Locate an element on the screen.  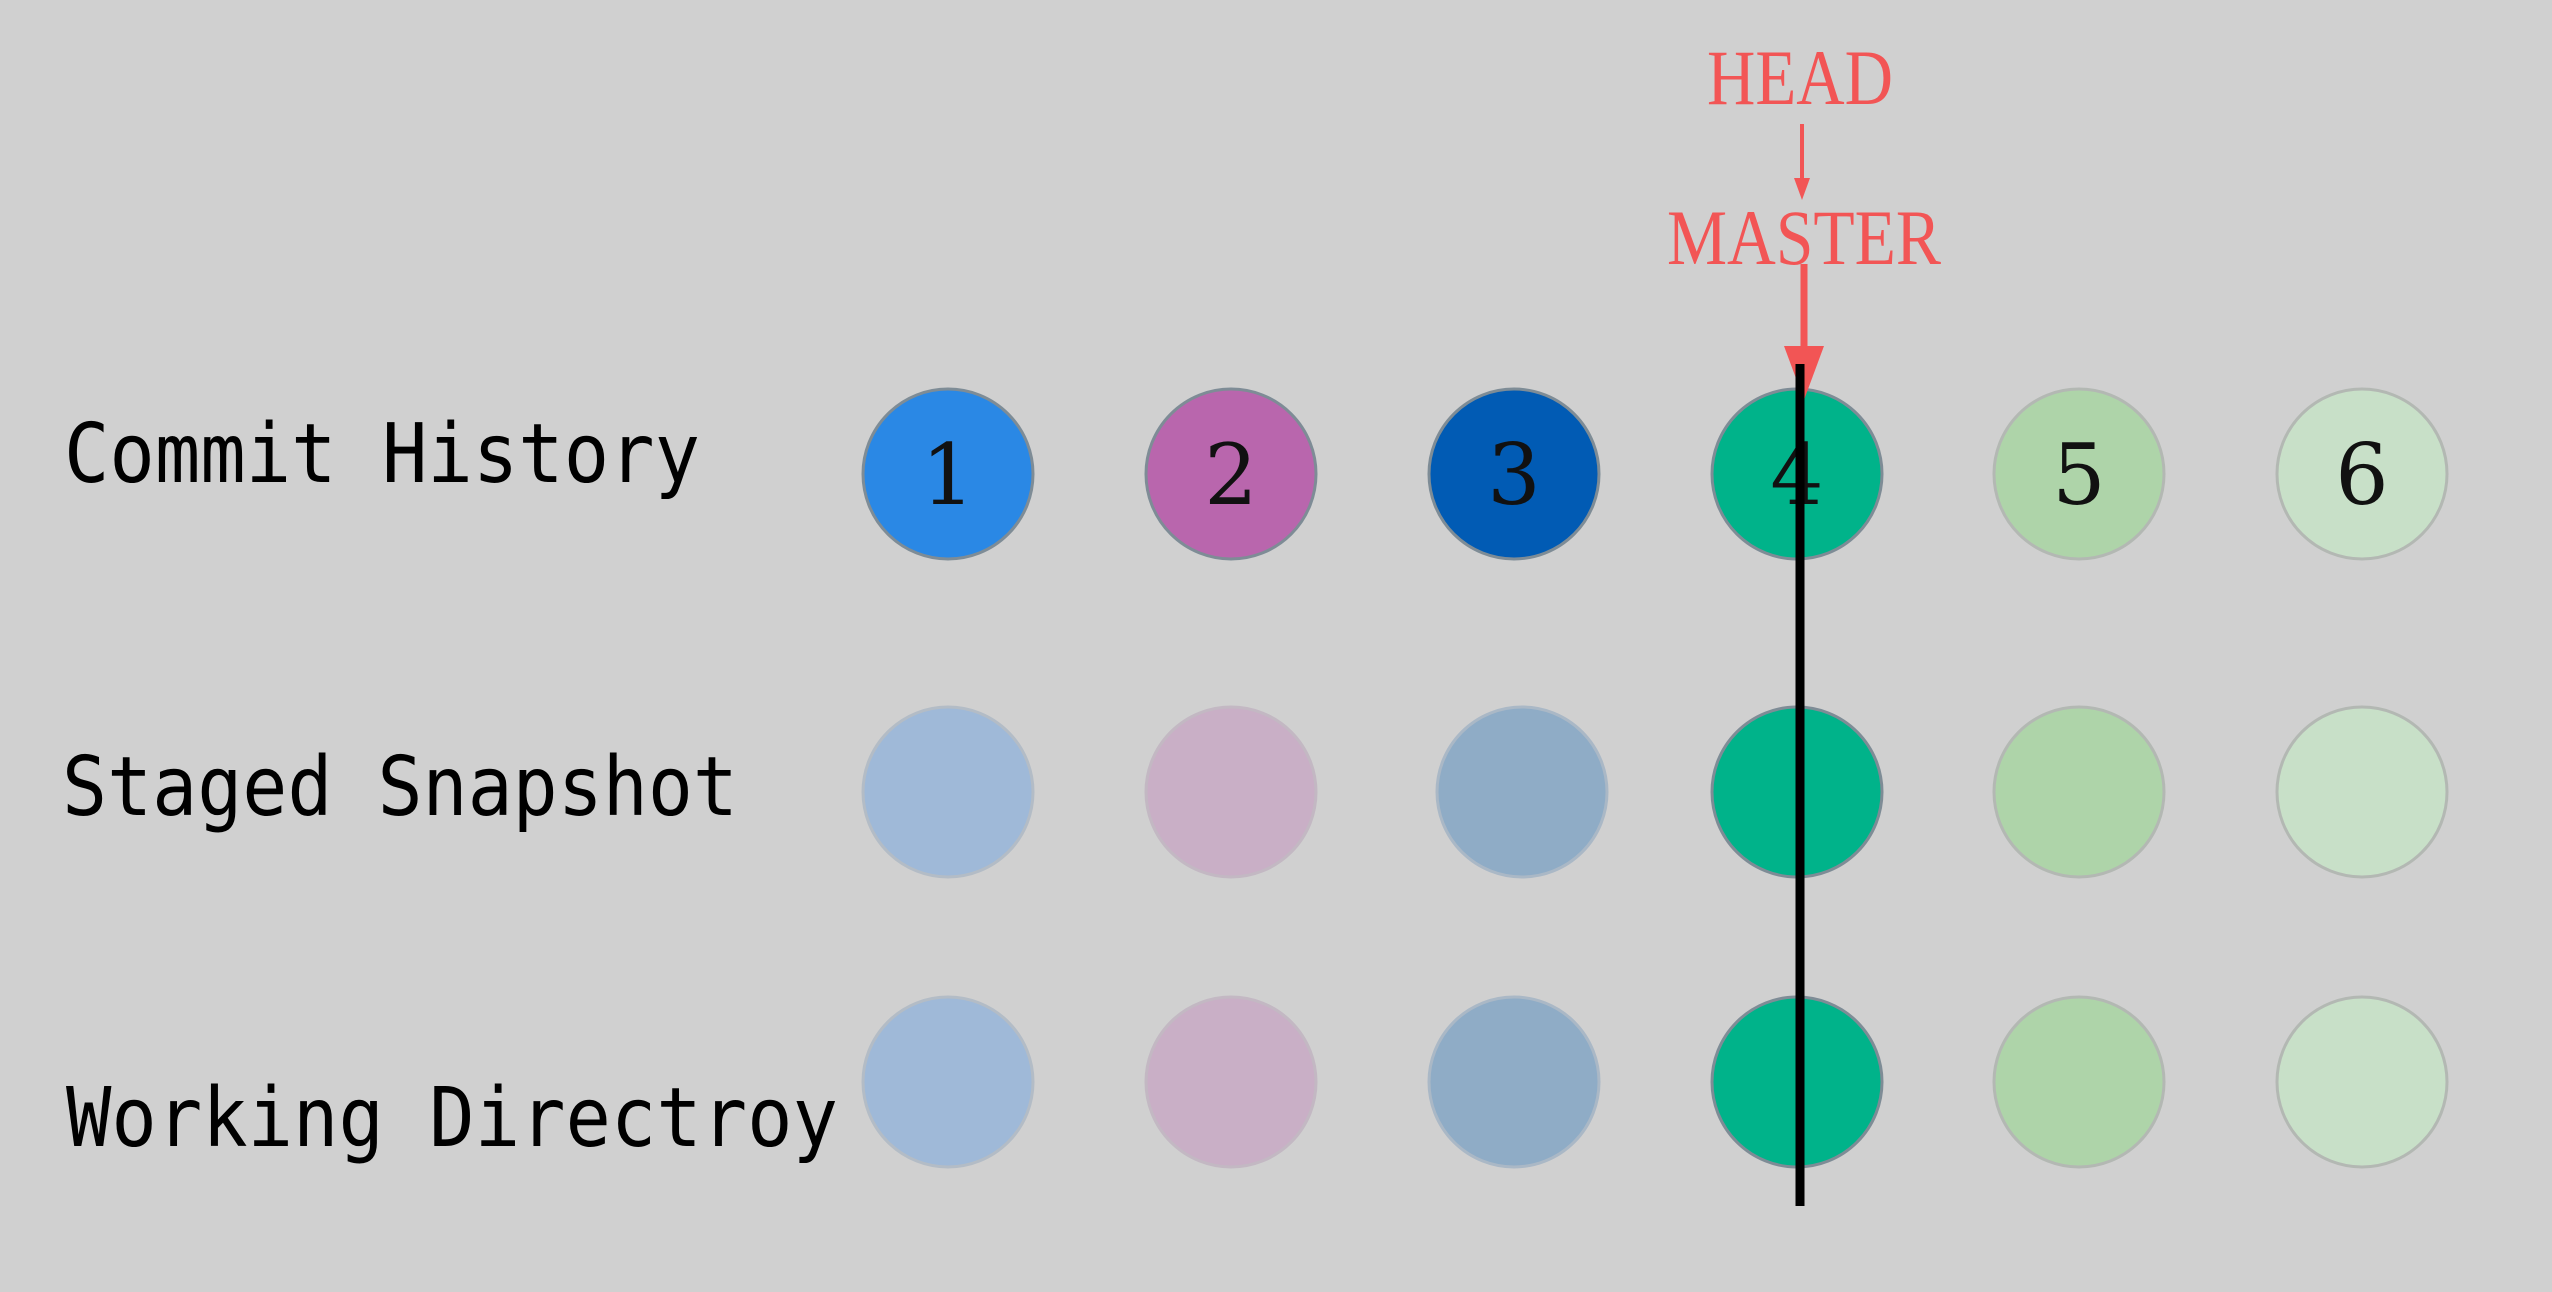
commit-number-5: 5 is located at coordinates (2078, 475).